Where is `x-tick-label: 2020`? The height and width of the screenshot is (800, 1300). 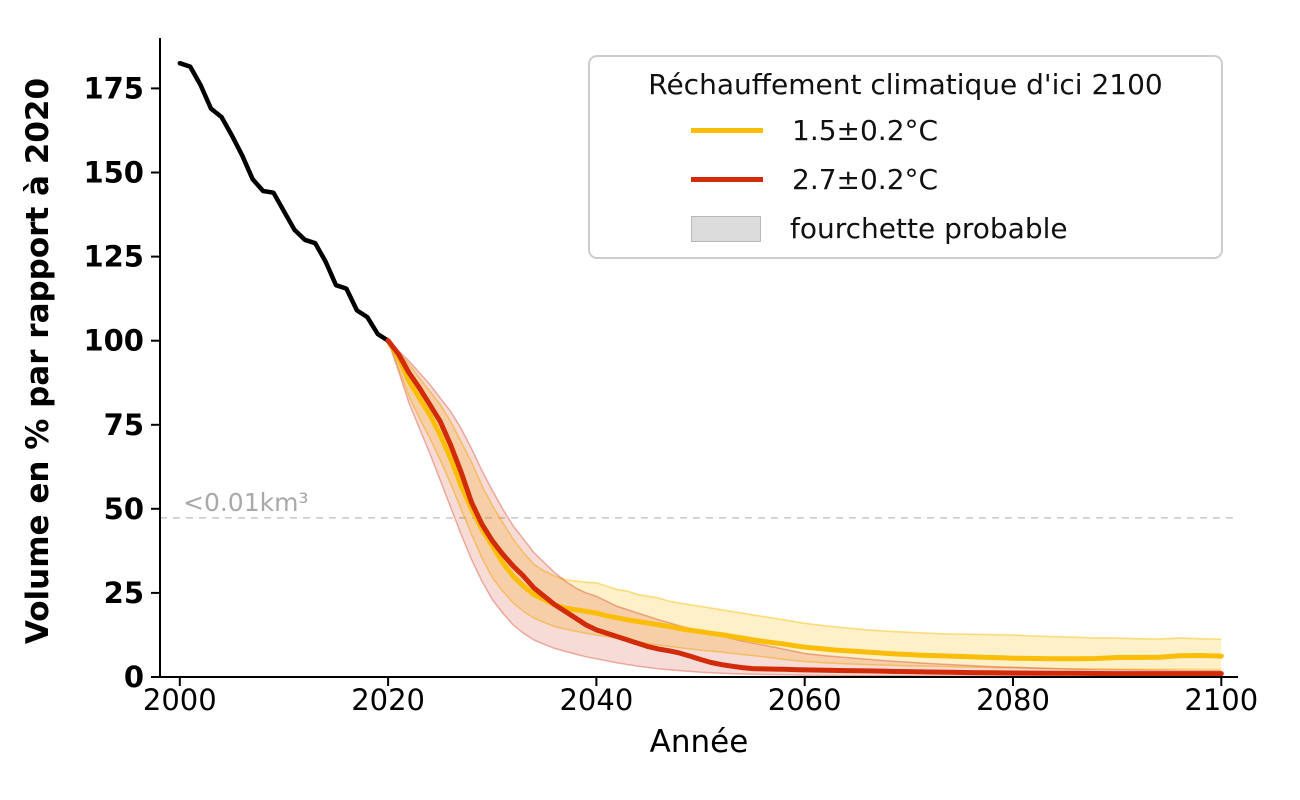 x-tick-label: 2020 is located at coordinates (388, 700).